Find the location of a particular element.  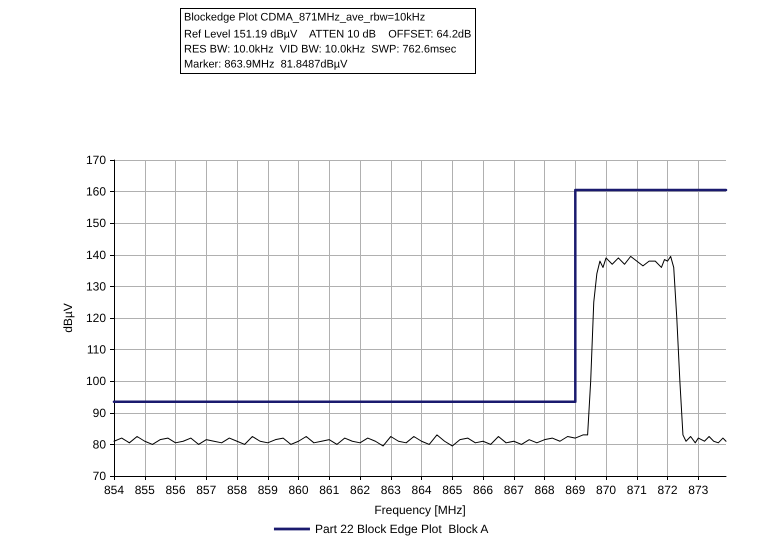

y-tick-label: 110 is located at coordinates (96, 349).